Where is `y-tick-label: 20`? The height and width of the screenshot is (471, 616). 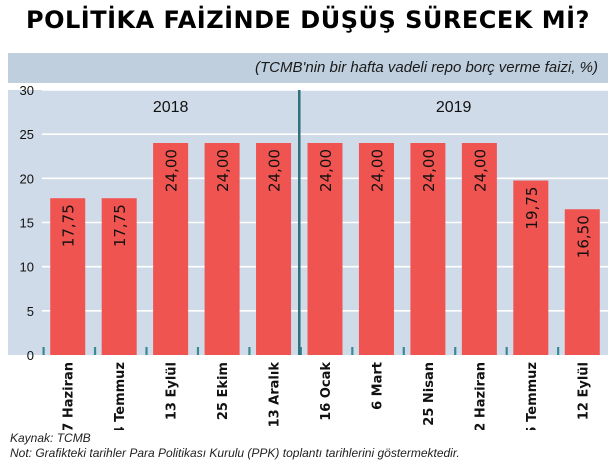 y-tick-label: 20 is located at coordinates (27, 178).